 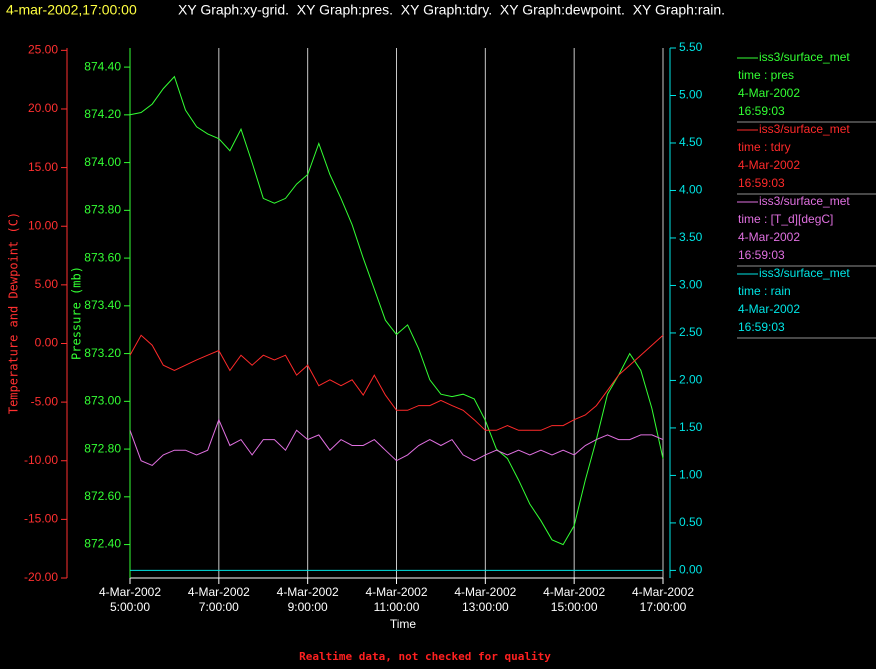 What do you see at coordinates (102, 353) in the screenshot?
I see `y-tick-label: 873.20` at bounding box center [102, 353].